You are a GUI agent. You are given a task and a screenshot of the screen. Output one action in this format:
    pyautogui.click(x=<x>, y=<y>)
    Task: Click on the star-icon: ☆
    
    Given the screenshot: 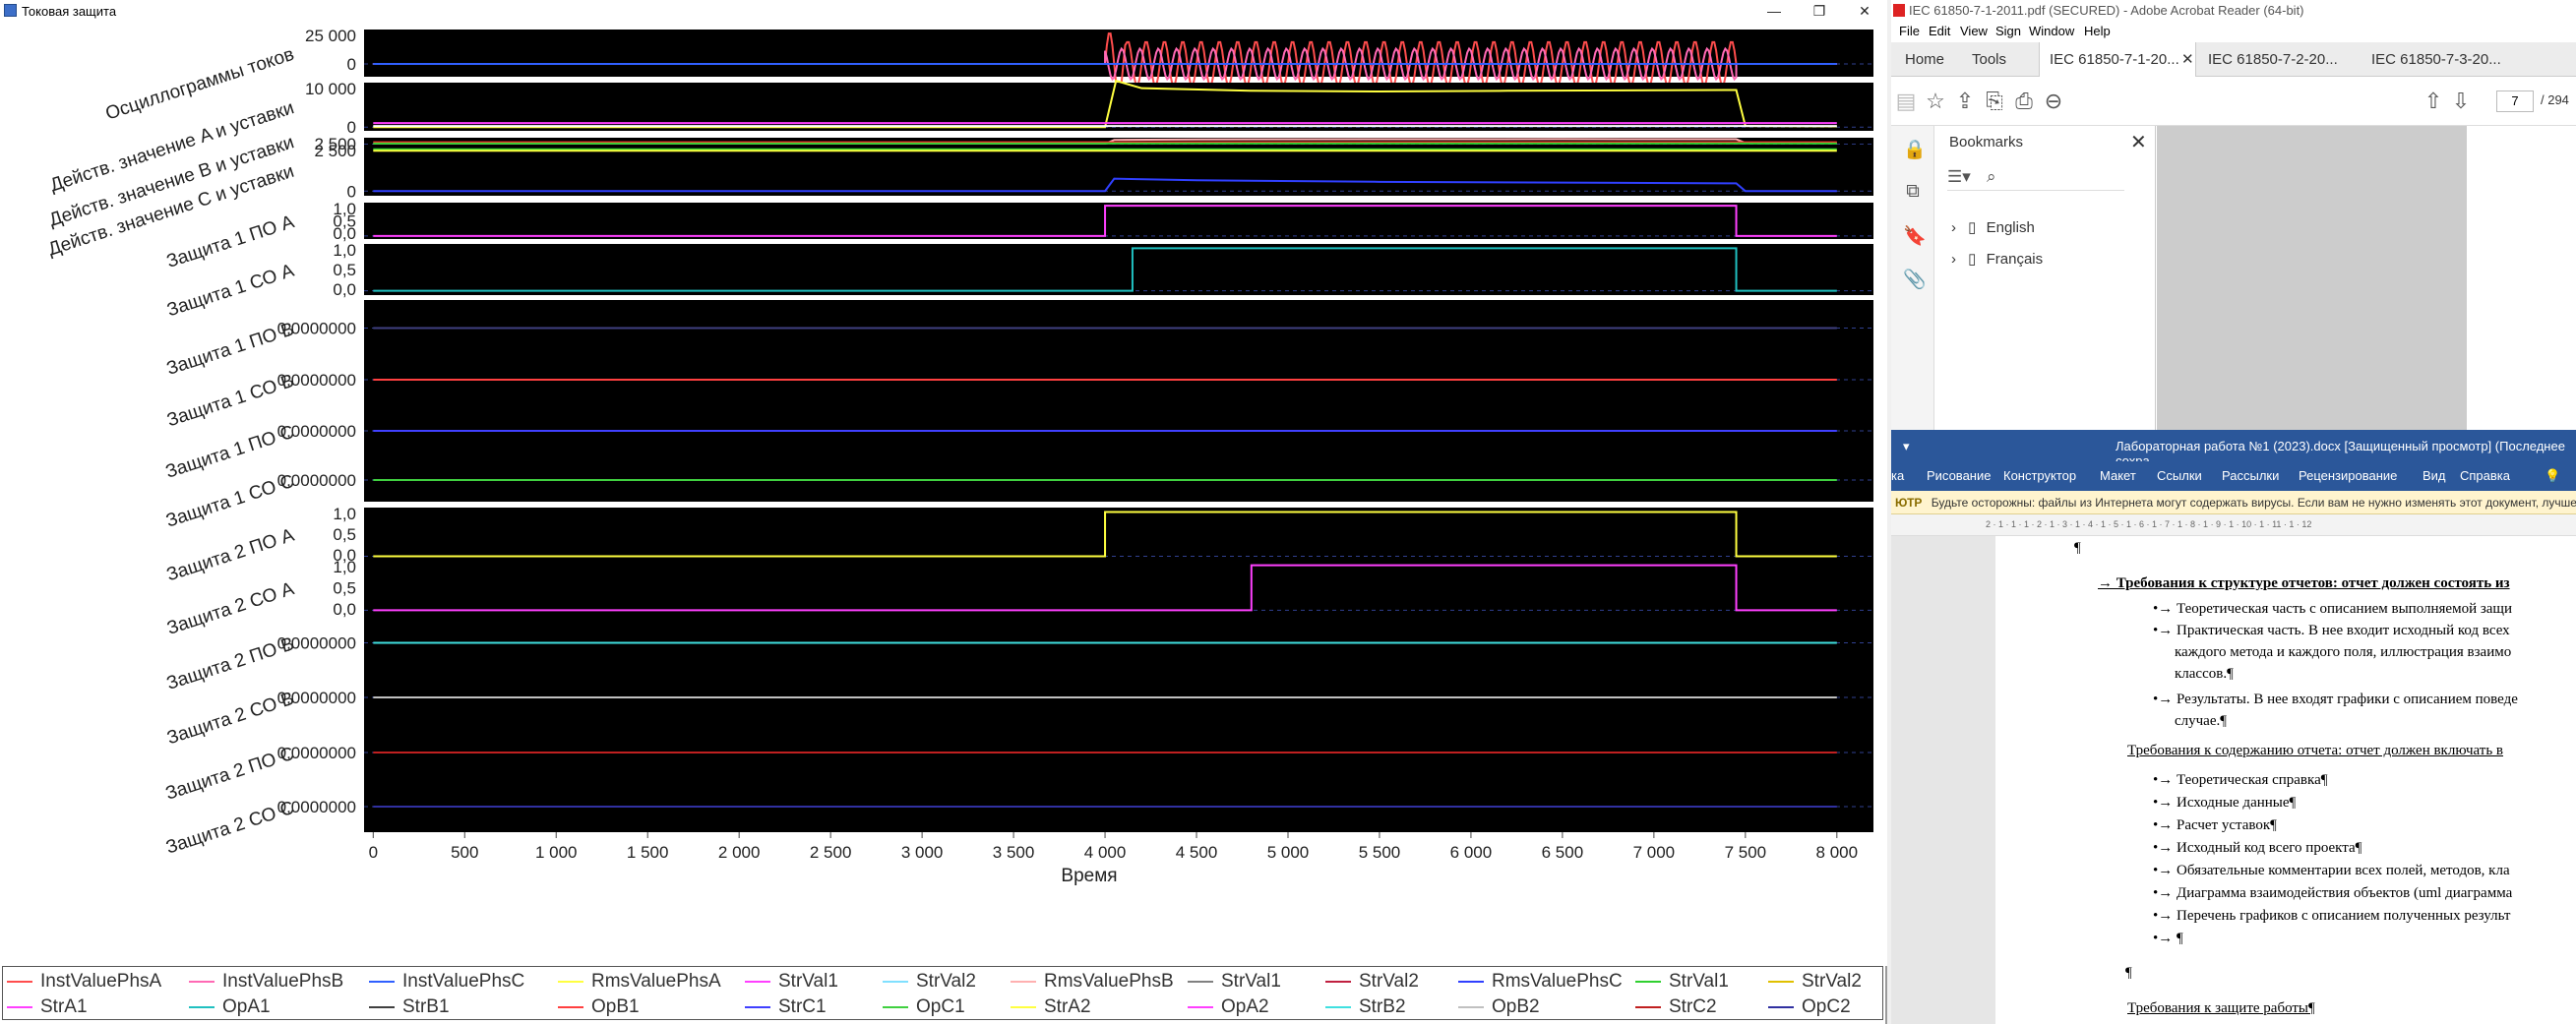 What is the action you would take?
    pyautogui.click(x=1935, y=101)
    